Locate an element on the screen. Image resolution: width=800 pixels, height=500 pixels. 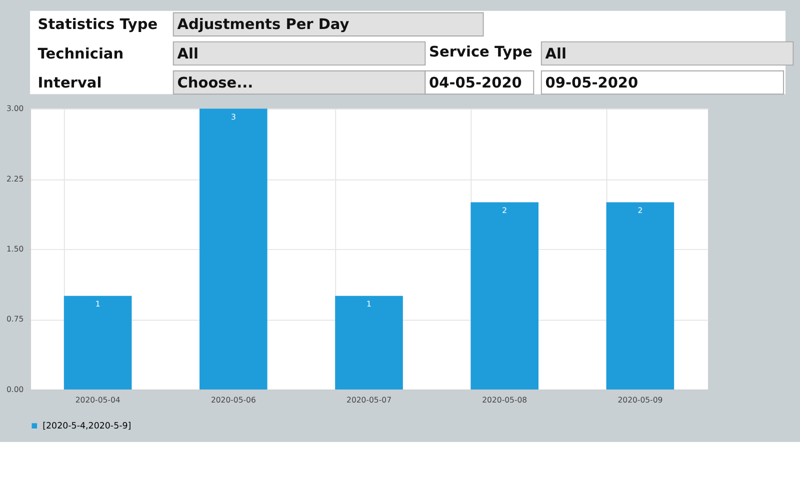
text: 09-05-2020 is located at coordinates (591, 83).